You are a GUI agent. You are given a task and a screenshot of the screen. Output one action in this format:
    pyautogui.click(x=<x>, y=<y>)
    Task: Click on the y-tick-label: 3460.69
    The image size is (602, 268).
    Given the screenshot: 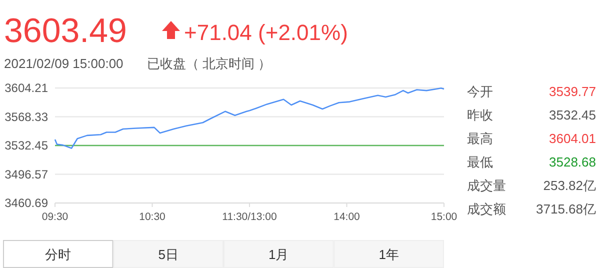 What is the action you would take?
    pyautogui.click(x=26, y=203)
    